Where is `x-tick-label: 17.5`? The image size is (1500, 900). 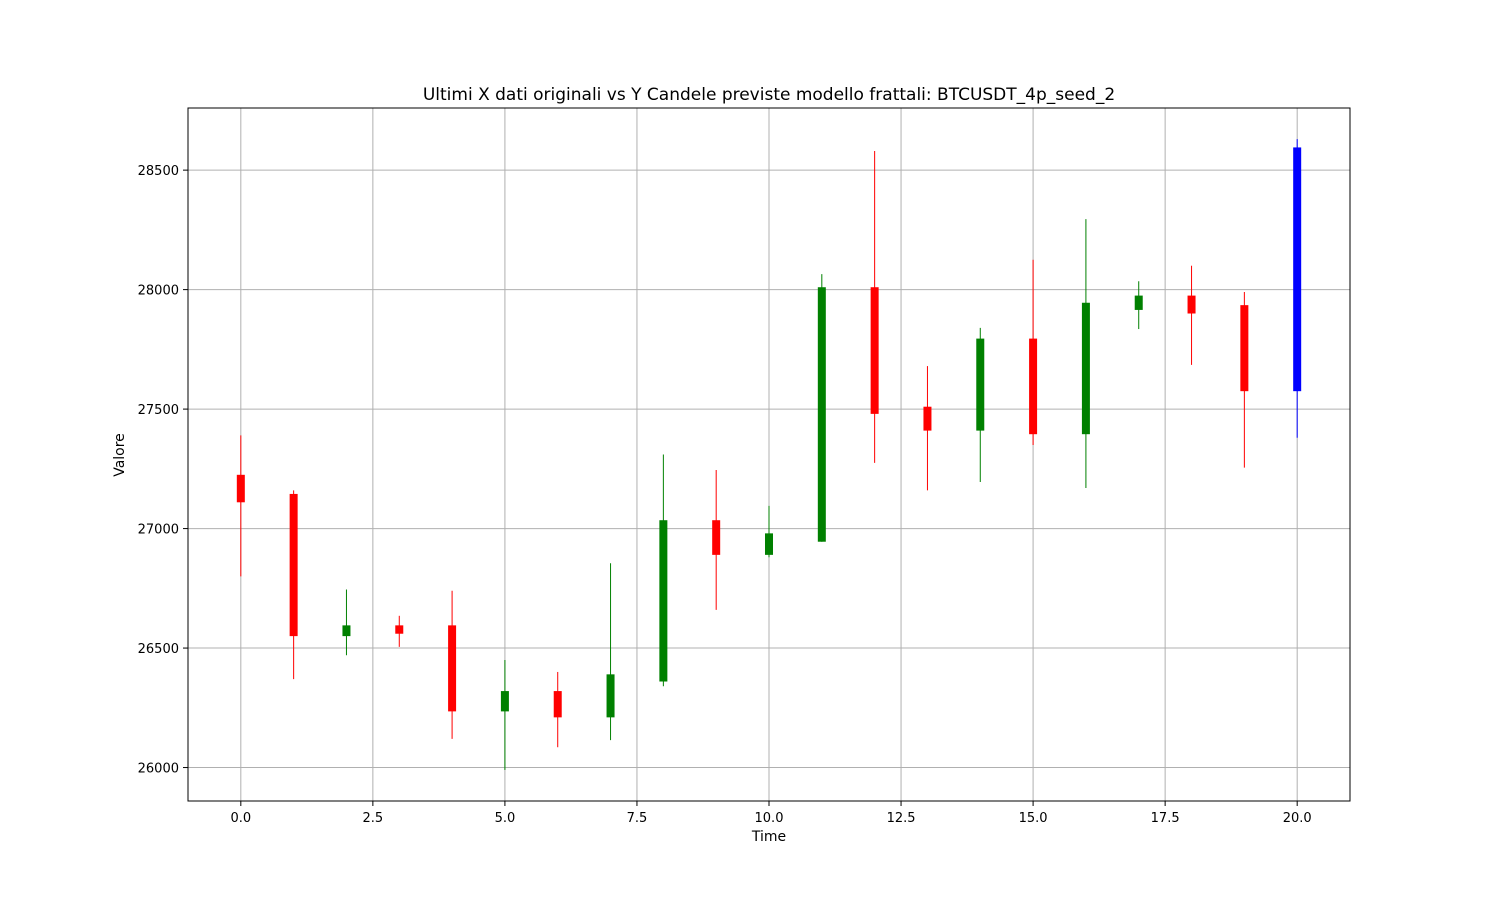
x-tick-label: 17.5 is located at coordinates (1165, 818).